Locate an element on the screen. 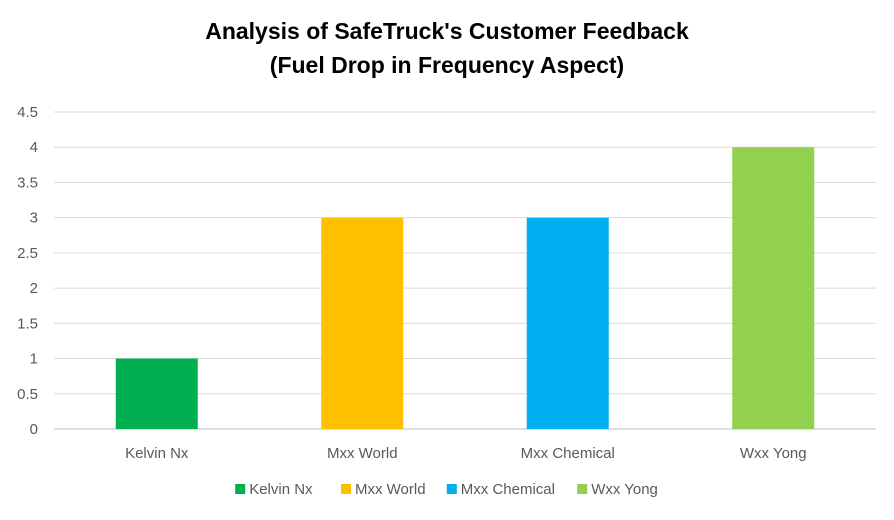 The height and width of the screenshot is (520, 894). y-tick-label: 0 is located at coordinates (34, 429).